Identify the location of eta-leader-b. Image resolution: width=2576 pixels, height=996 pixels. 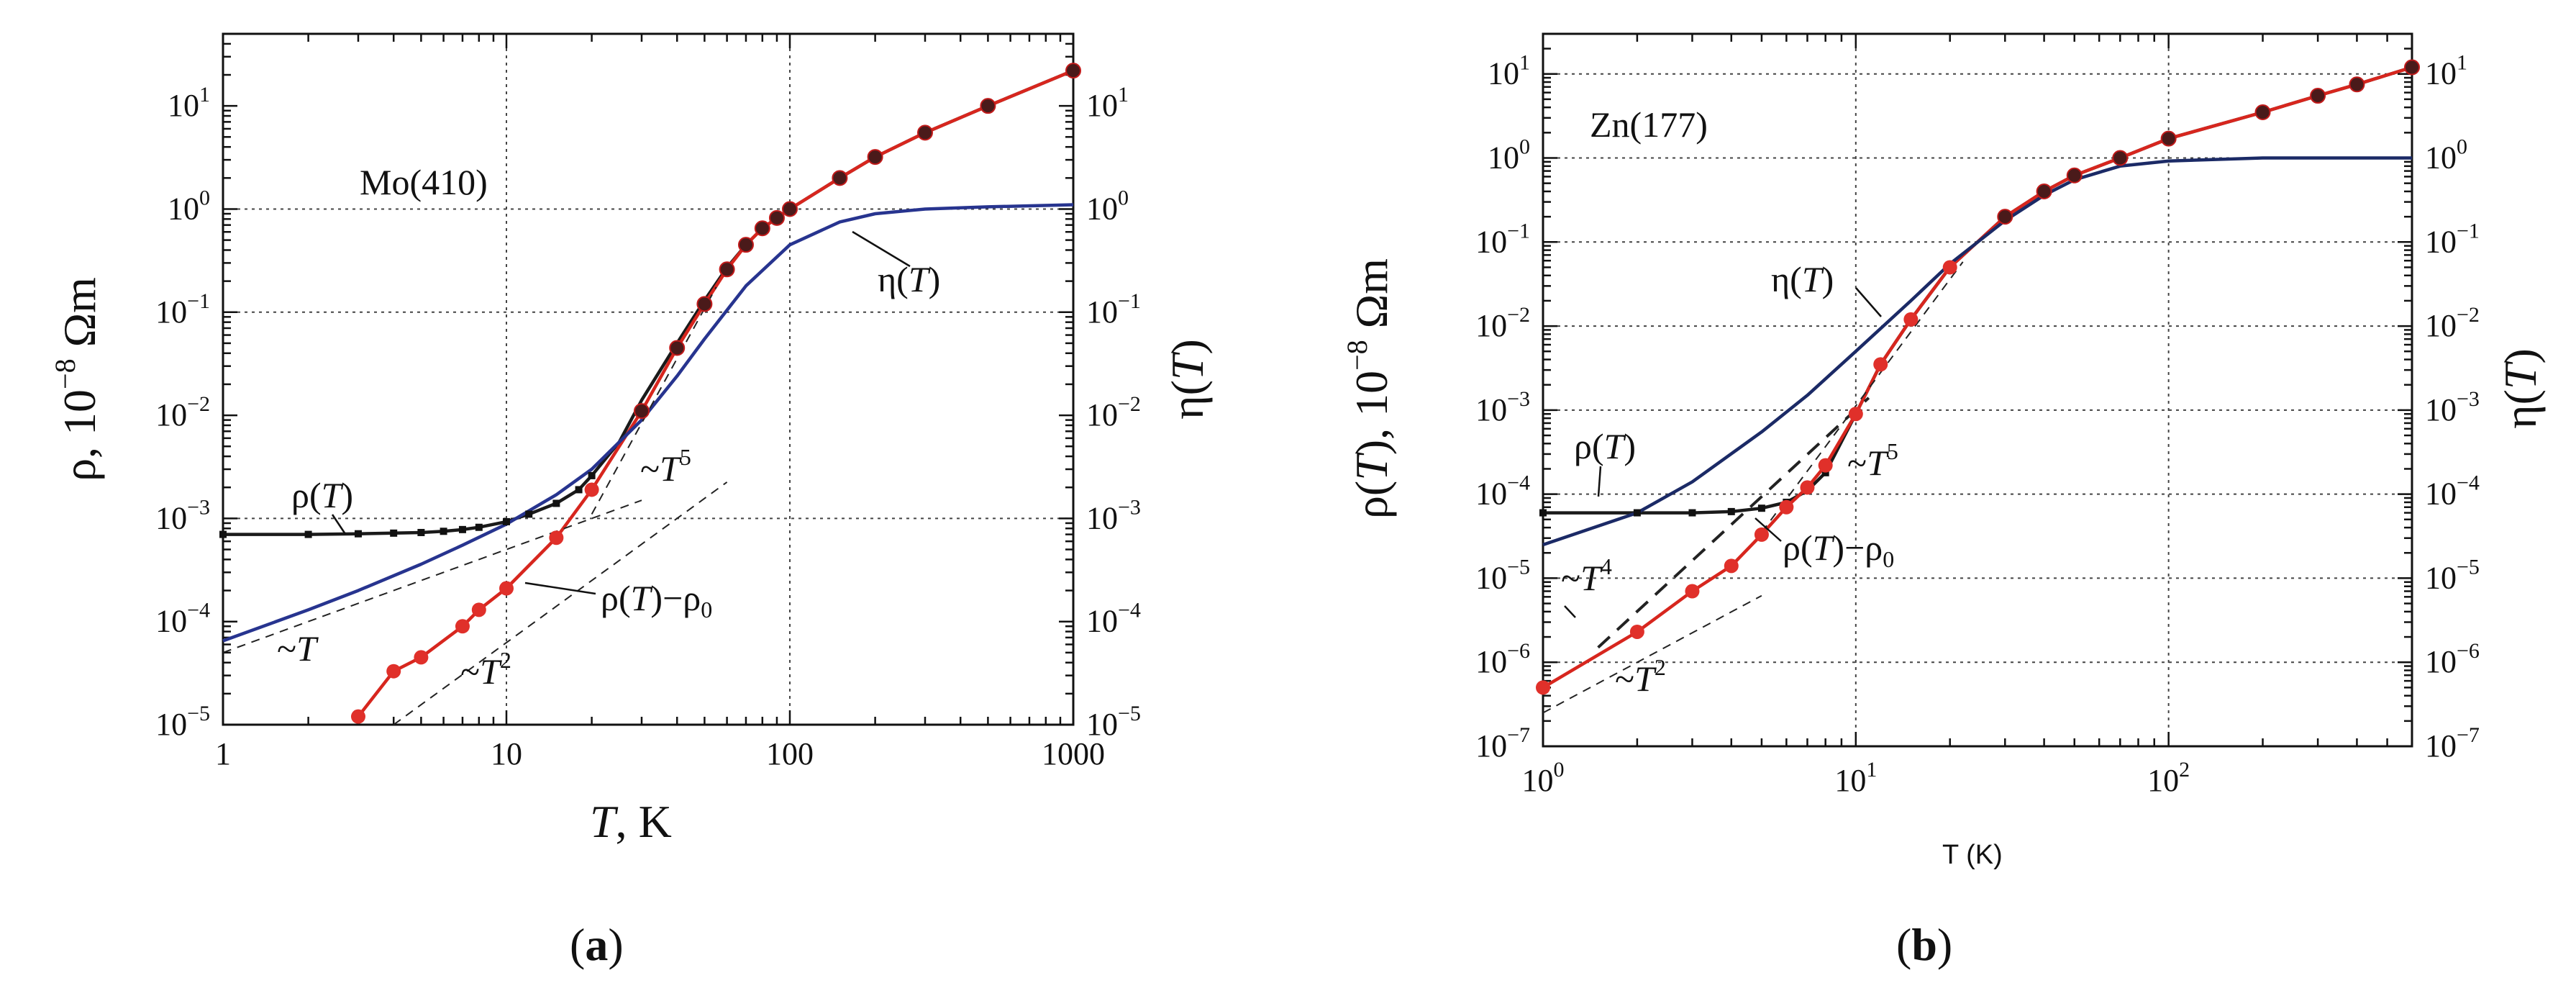
(1868, 302).